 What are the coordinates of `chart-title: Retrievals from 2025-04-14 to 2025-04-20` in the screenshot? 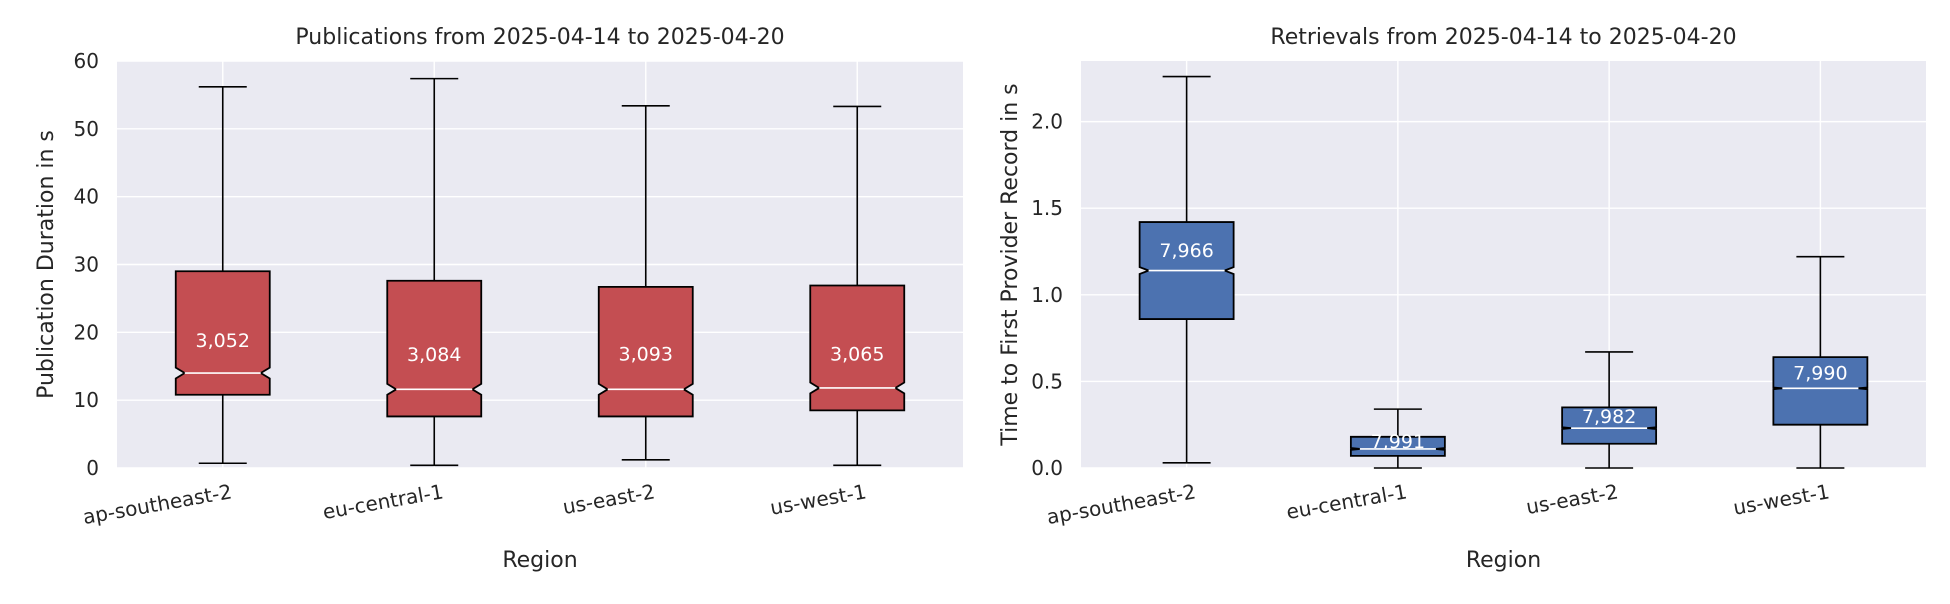 It's located at (1503, 37).